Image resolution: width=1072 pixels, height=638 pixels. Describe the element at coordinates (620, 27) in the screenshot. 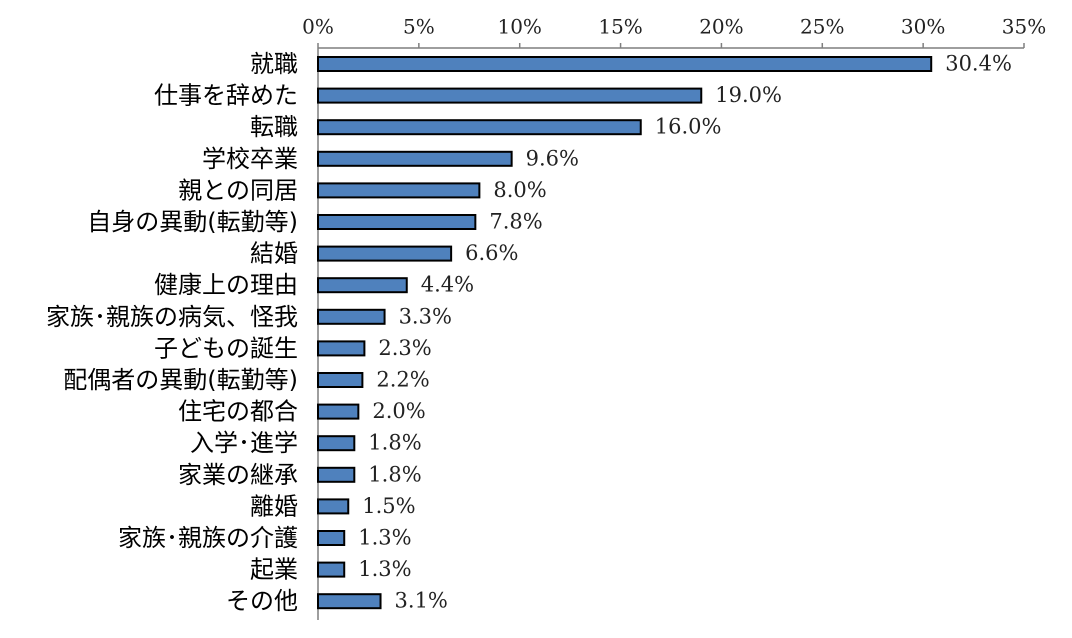

I see `x-tick-label: 15%` at that location.